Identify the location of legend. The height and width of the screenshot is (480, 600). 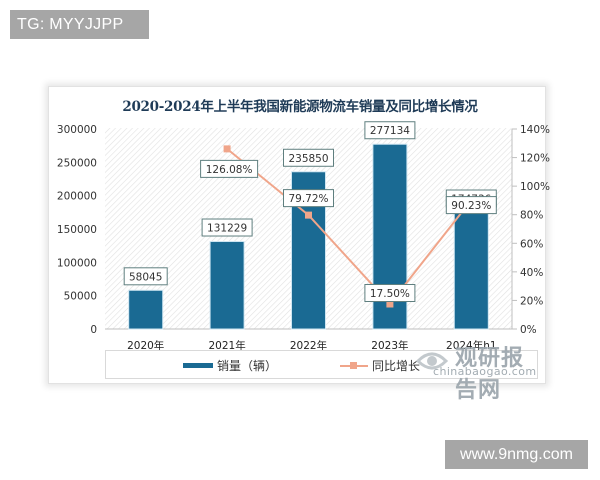
(321, 364).